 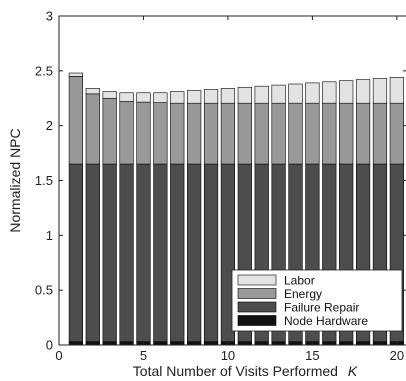 What do you see at coordinates (92, 253) in the screenshot?
I see `bar-failure-repair-k2` at bounding box center [92, 253].